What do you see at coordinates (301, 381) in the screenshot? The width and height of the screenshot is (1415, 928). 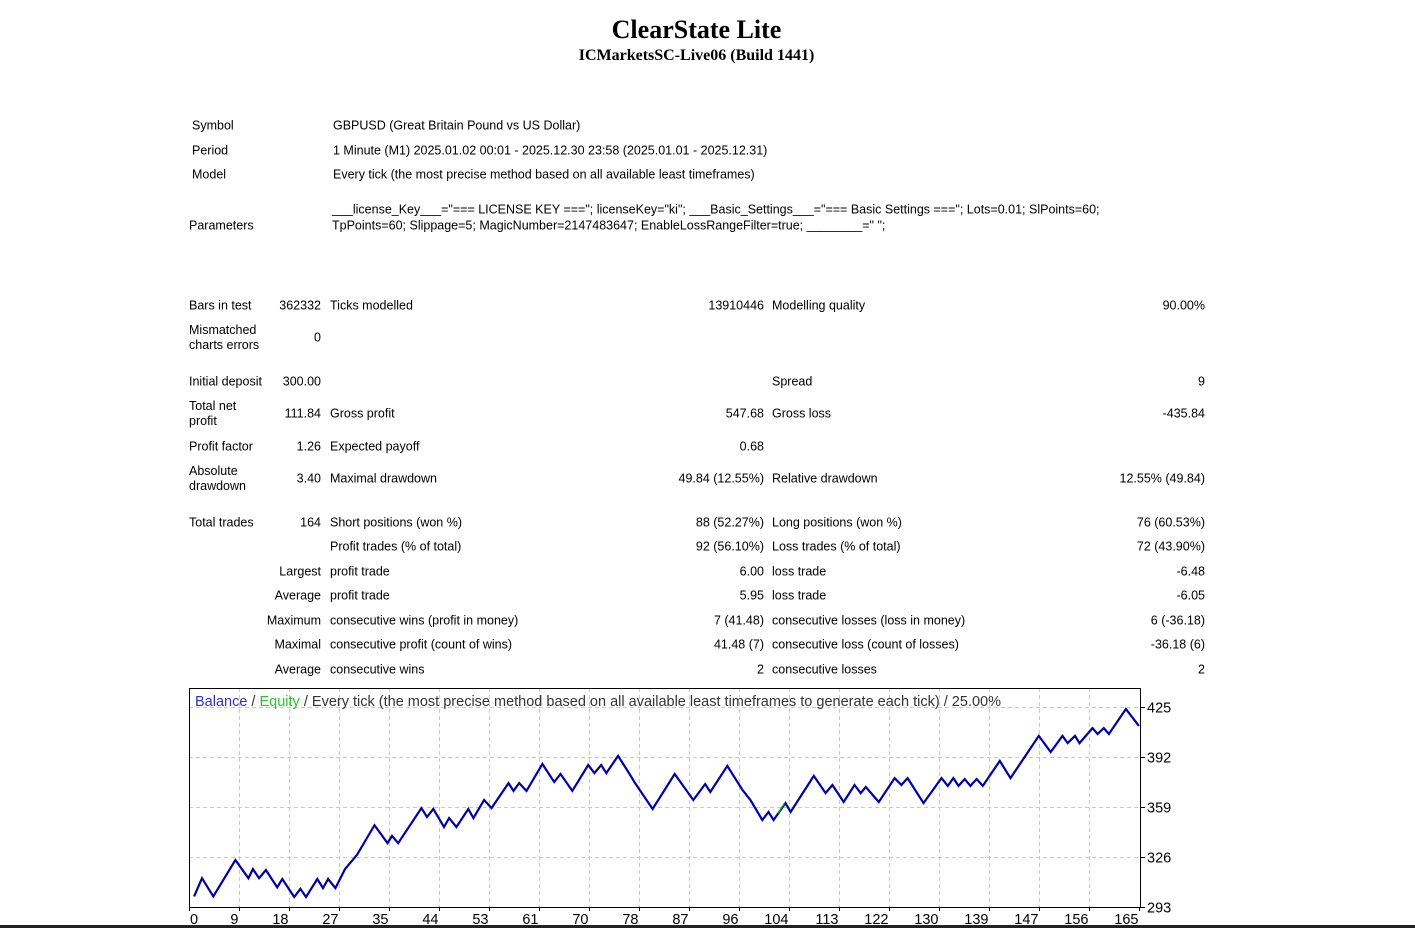 I see `stat-value: 300.00` at bounding box center [301, 381].